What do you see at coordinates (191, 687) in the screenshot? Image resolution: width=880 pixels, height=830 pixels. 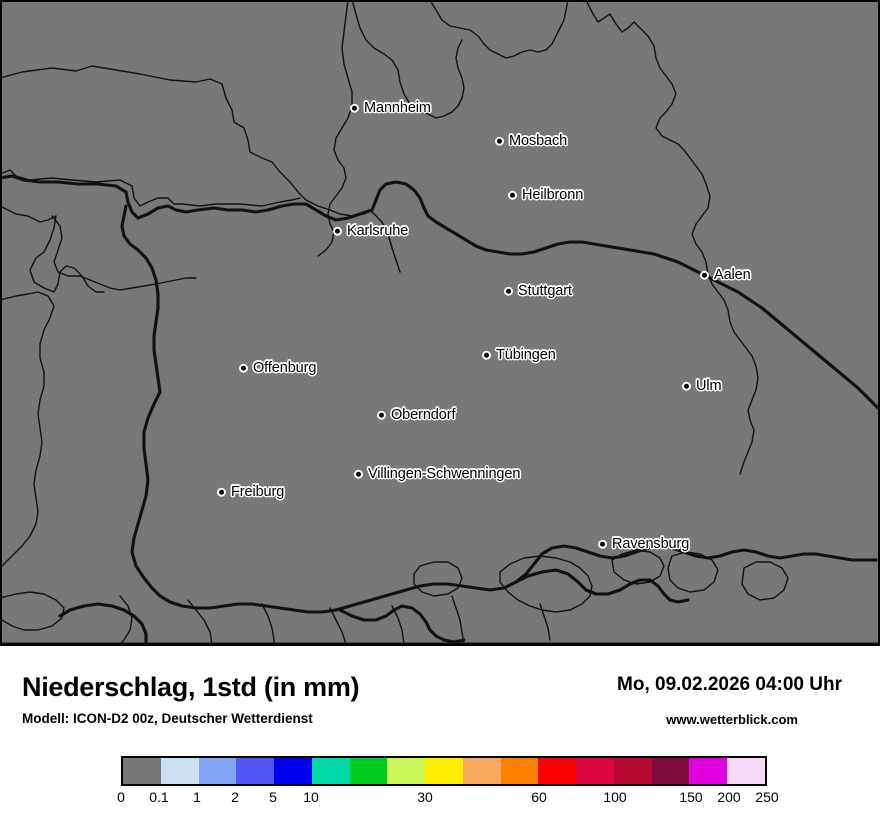 I see `page-title: Niederschlag, 1std (in mm)` at bounding box center [191, 687].